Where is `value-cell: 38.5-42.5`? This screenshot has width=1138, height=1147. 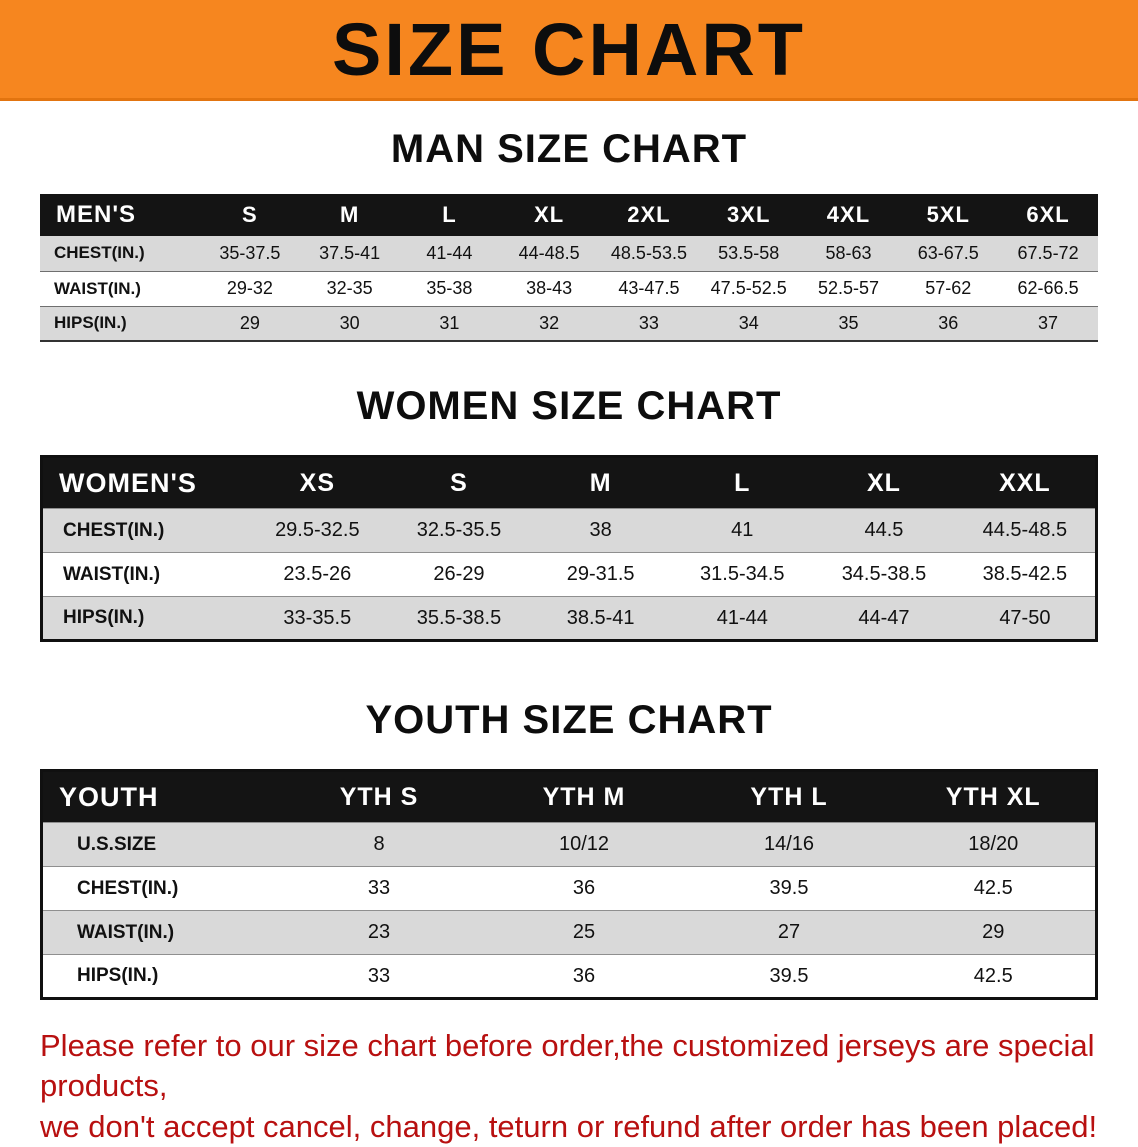 value-cell: 38.5-42.5 is located at coordinates (1025, 574).